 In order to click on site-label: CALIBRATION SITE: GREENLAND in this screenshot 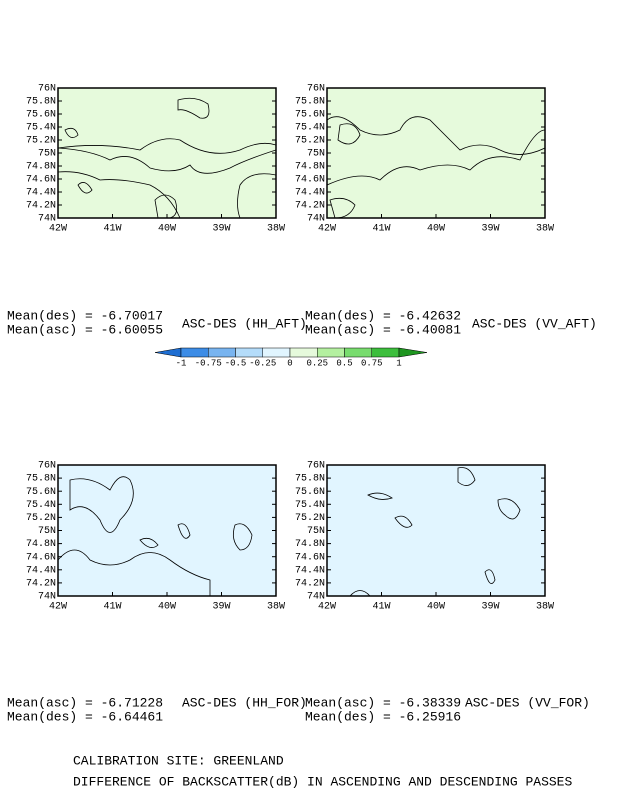, I will do `click(178, 760)`.